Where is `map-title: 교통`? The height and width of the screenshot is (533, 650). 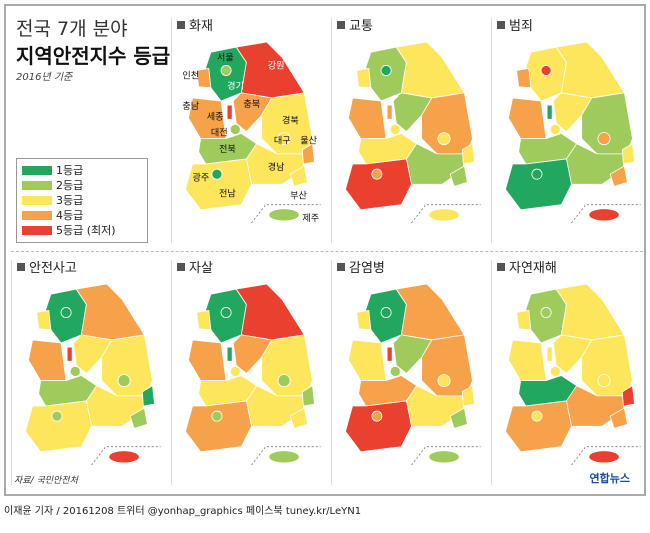
map-title: 교통 is located at coordinates (355, 26).